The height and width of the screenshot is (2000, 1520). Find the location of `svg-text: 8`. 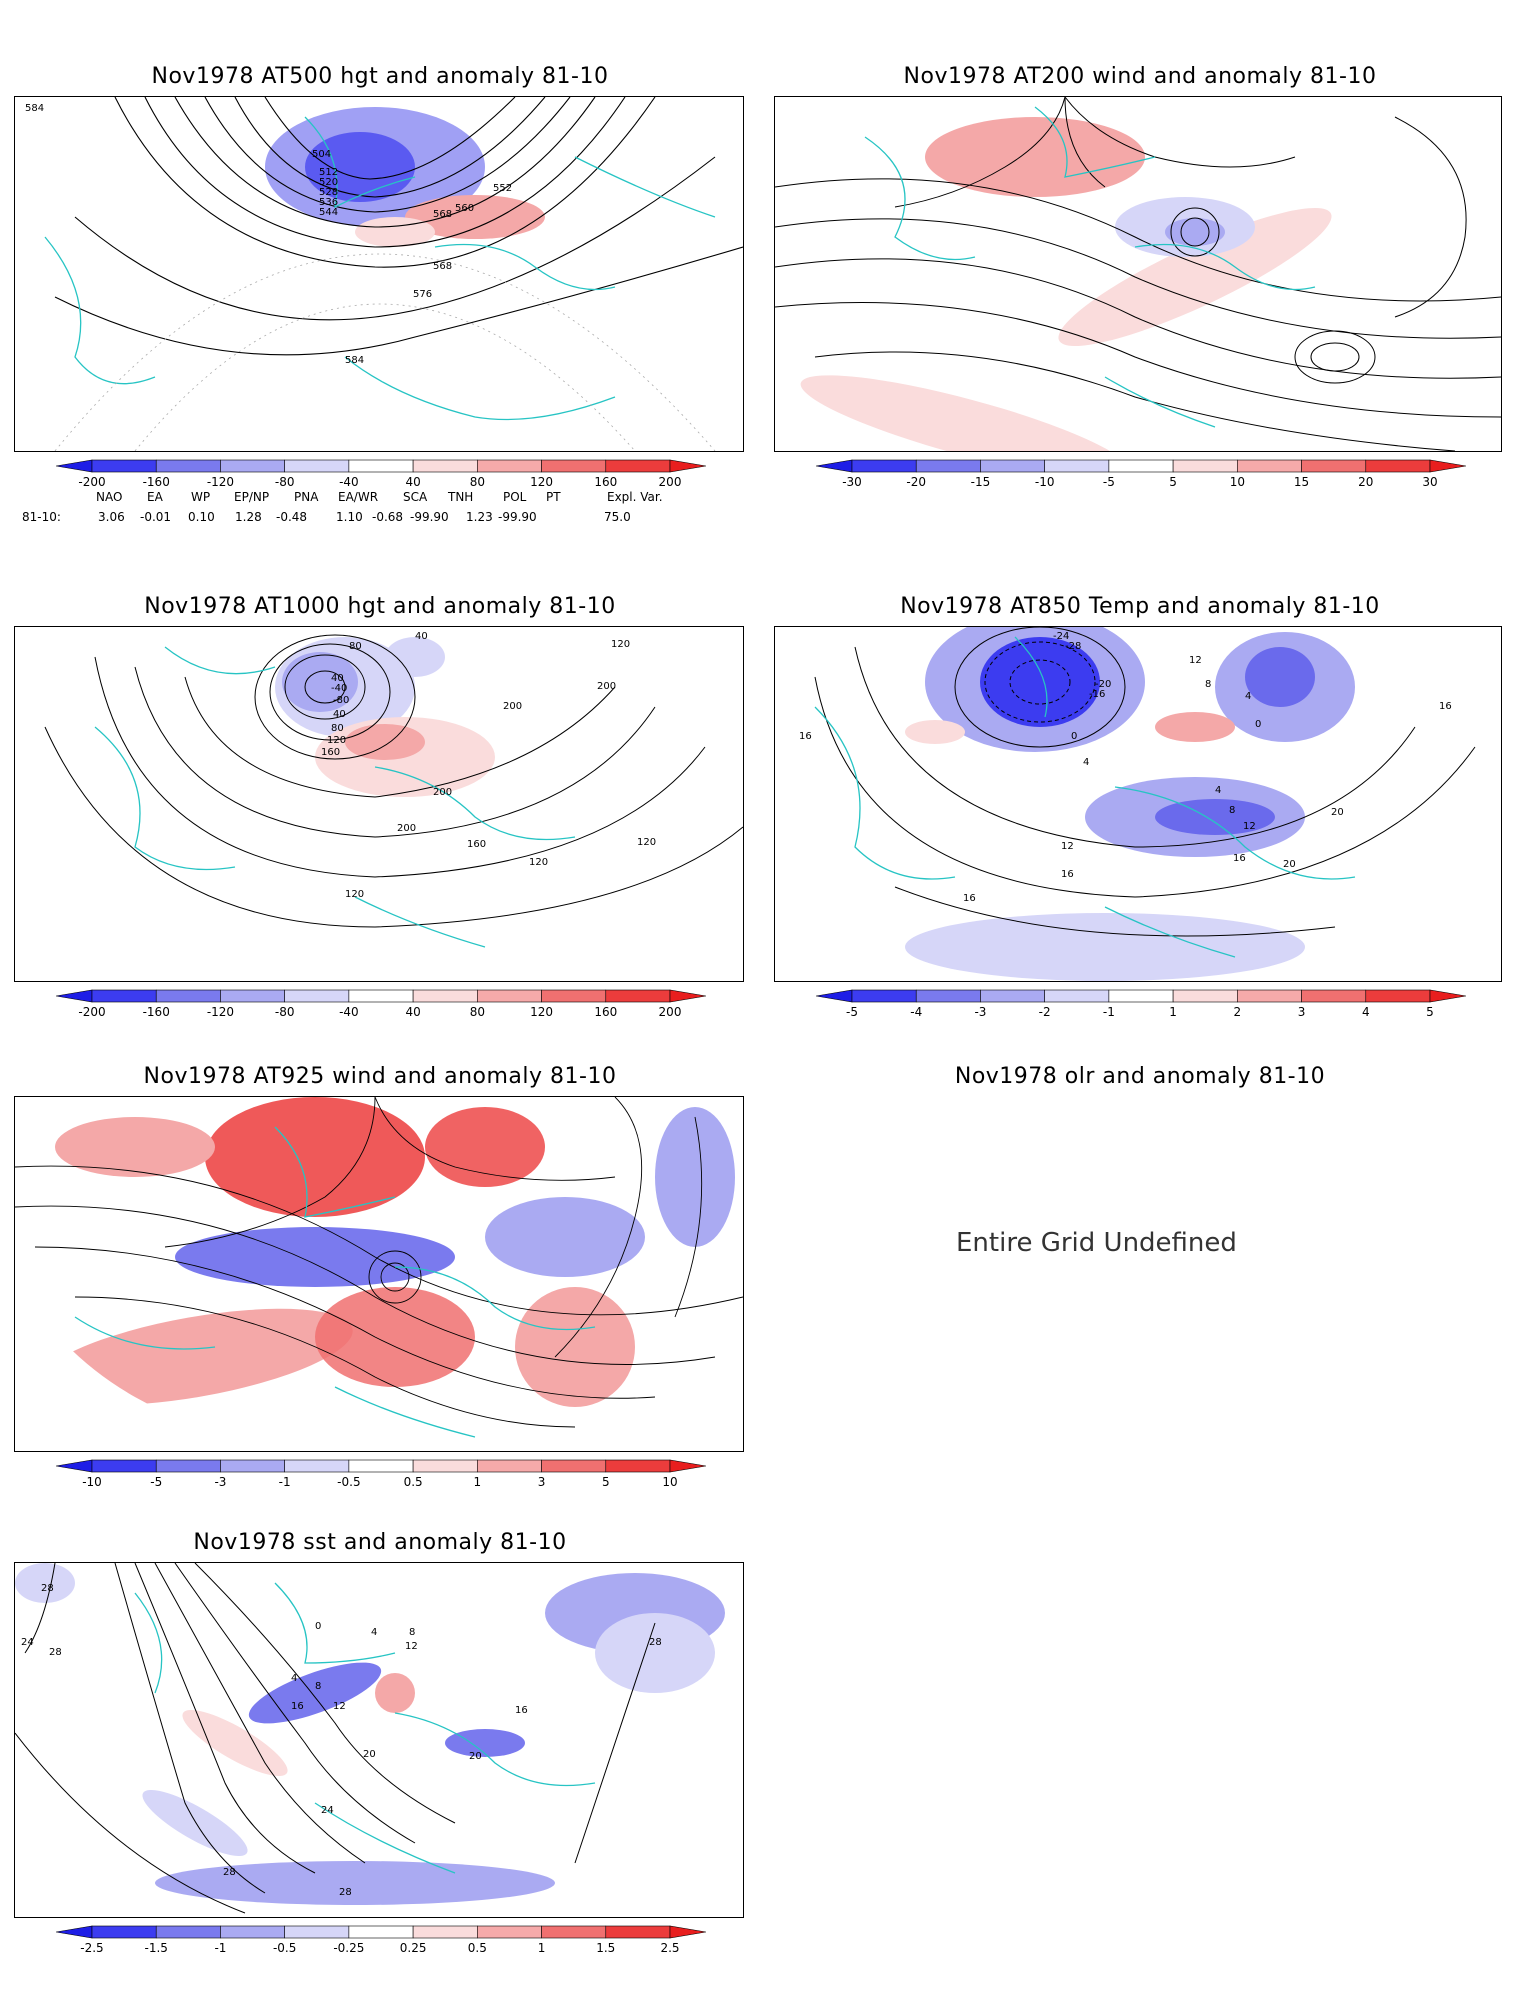

svg-text: 8 is located at coordinates (412, 1632).